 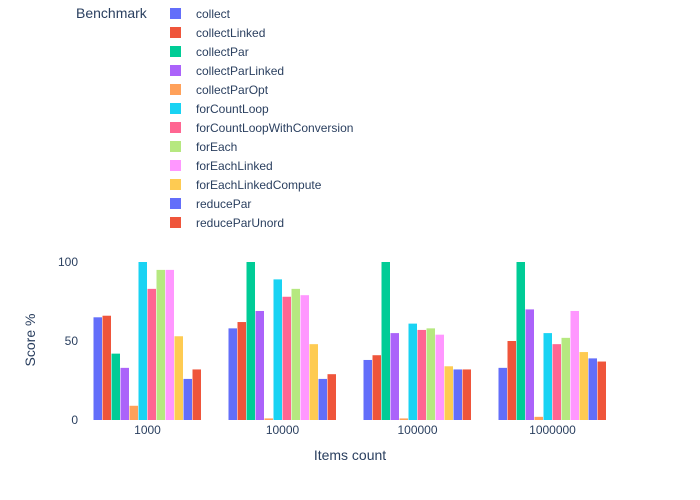 What do you see at coordinates (111, 13) in the screenshot?
I see `legend-title: Benchmark` at bounding box center [111, 13].